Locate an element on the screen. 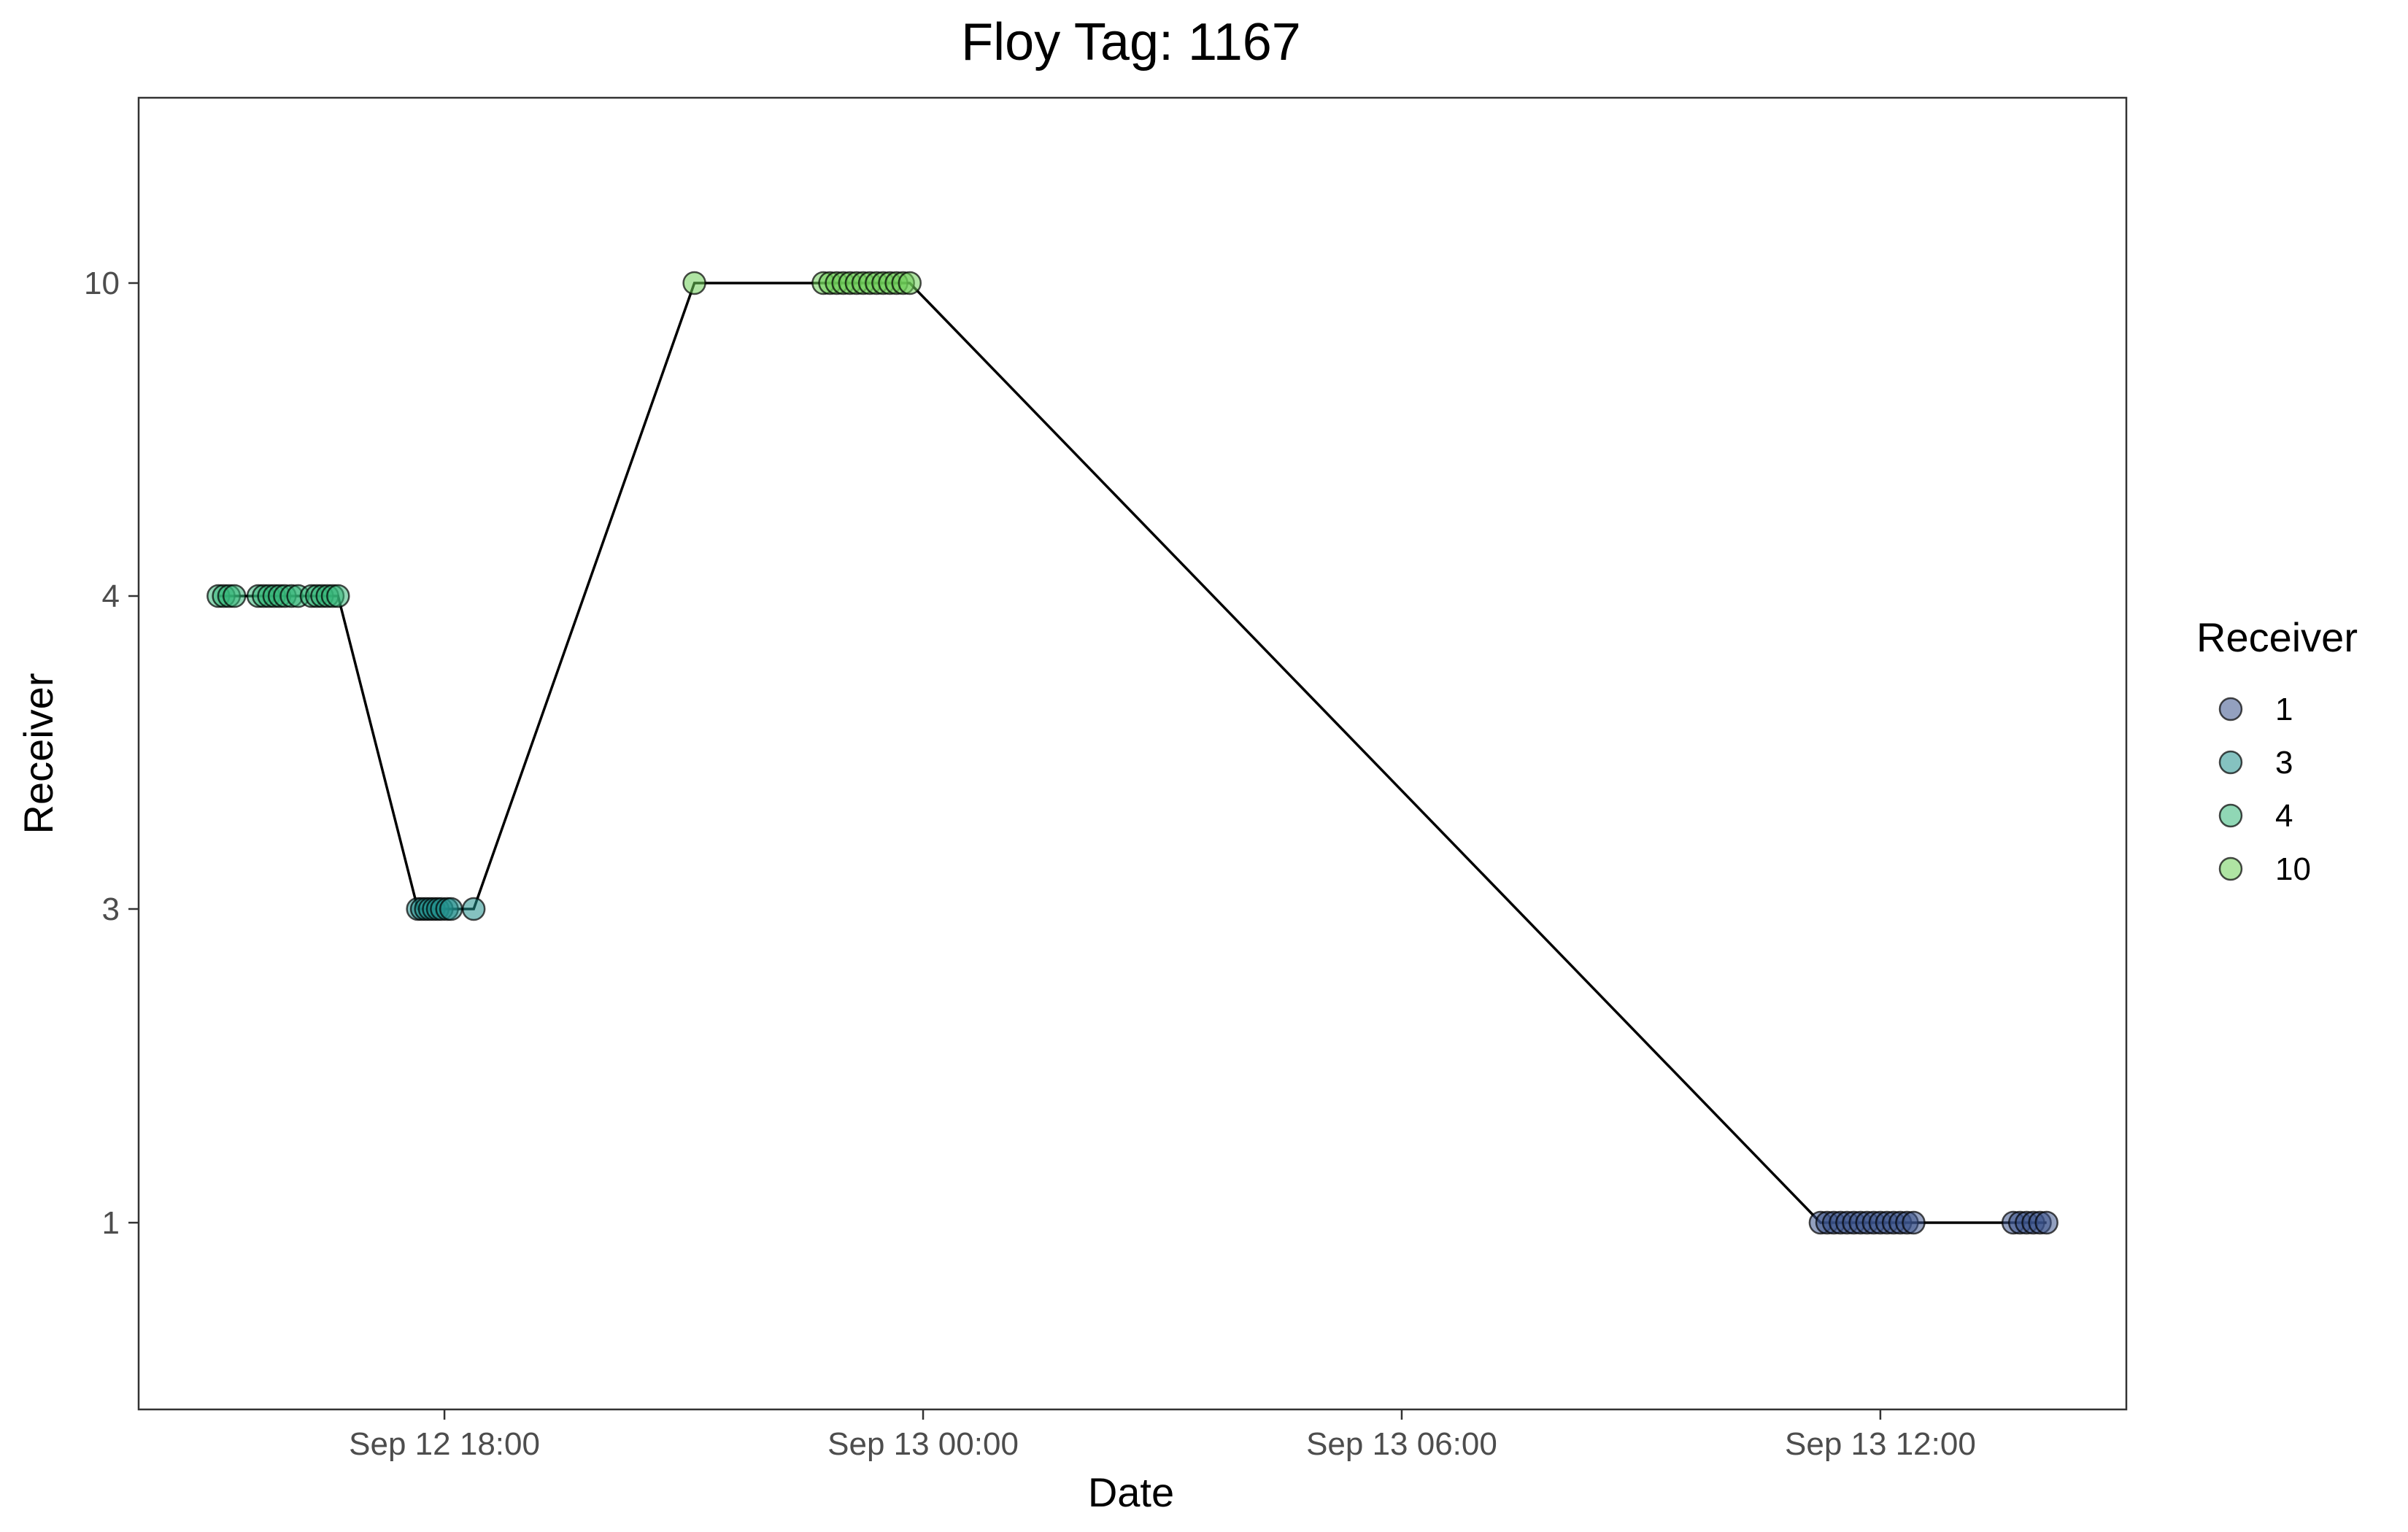  x-tick-label: Sep 13 00:00 is located at coordinates (923, 1444).